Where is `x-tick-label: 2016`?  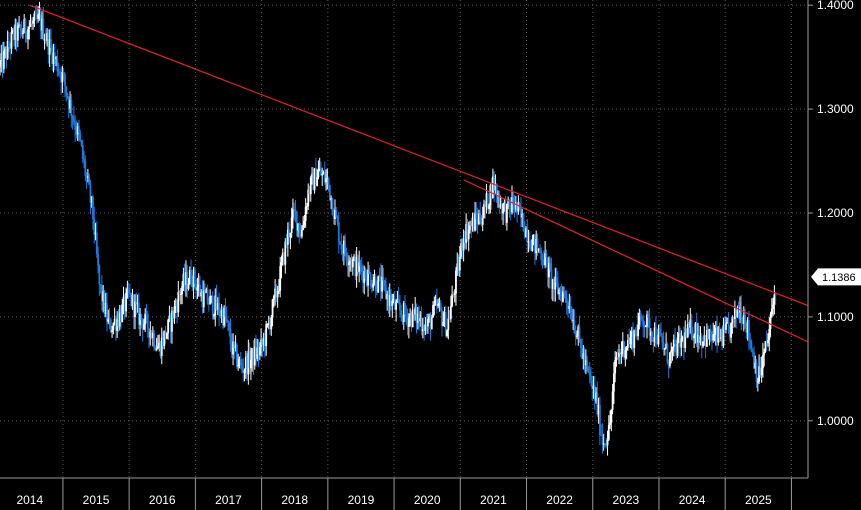
x-tick-label: 2016 is located at coordinates (162, 500).